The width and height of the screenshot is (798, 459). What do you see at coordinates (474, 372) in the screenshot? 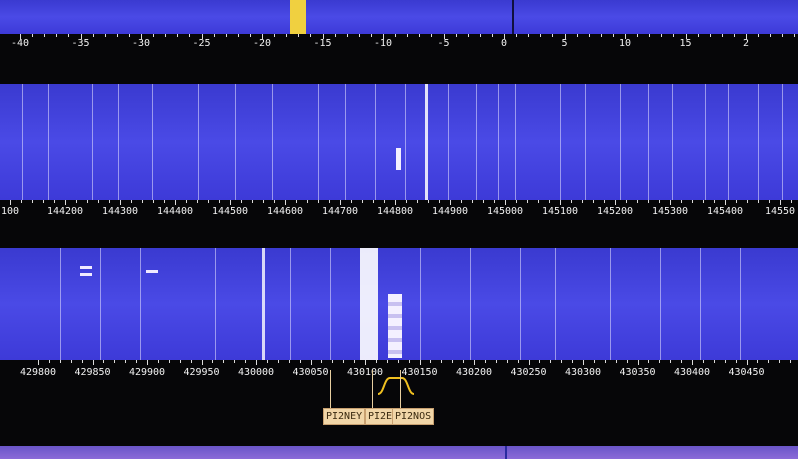
I see `scale-label: 430200` at bounding box center [474, 372].